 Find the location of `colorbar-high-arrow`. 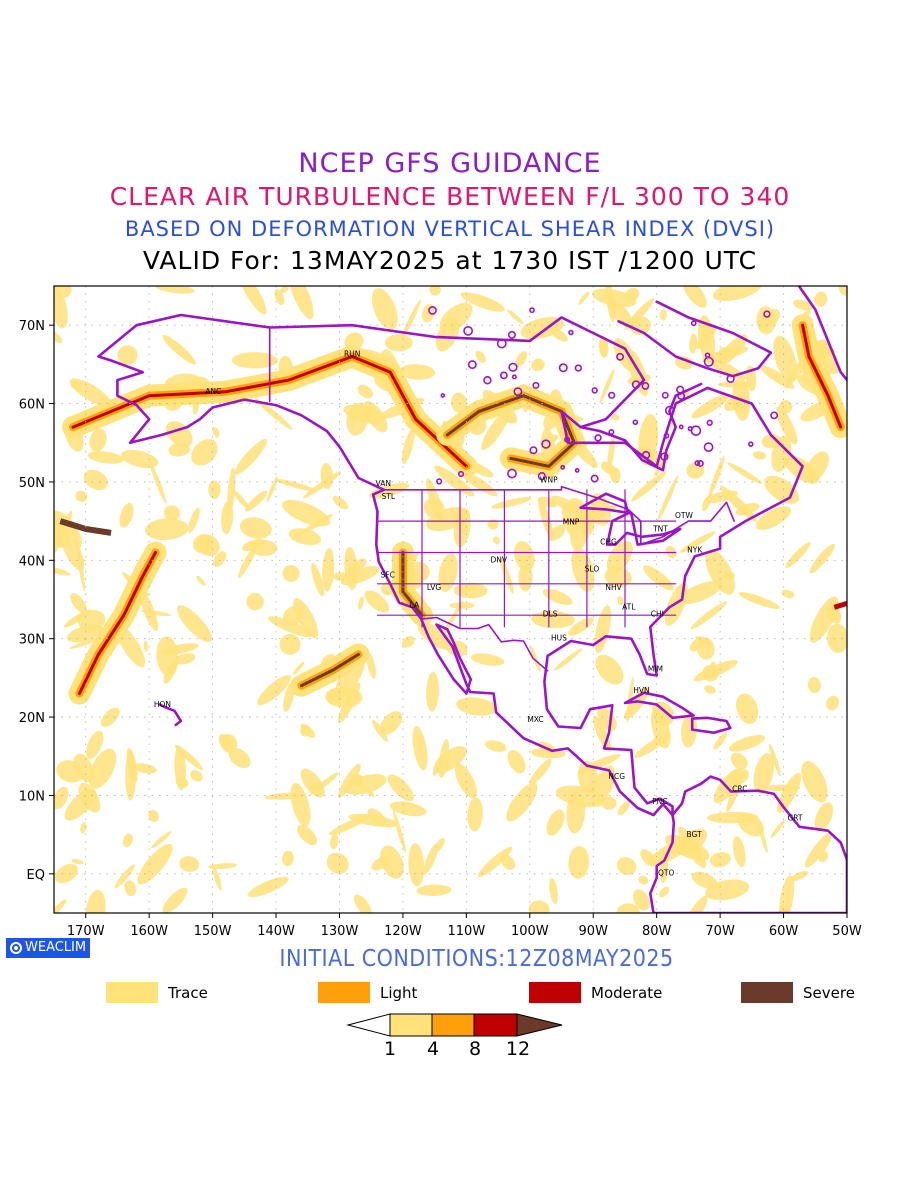

colorbar-high-arrow is located at coordinates (539, 1025).